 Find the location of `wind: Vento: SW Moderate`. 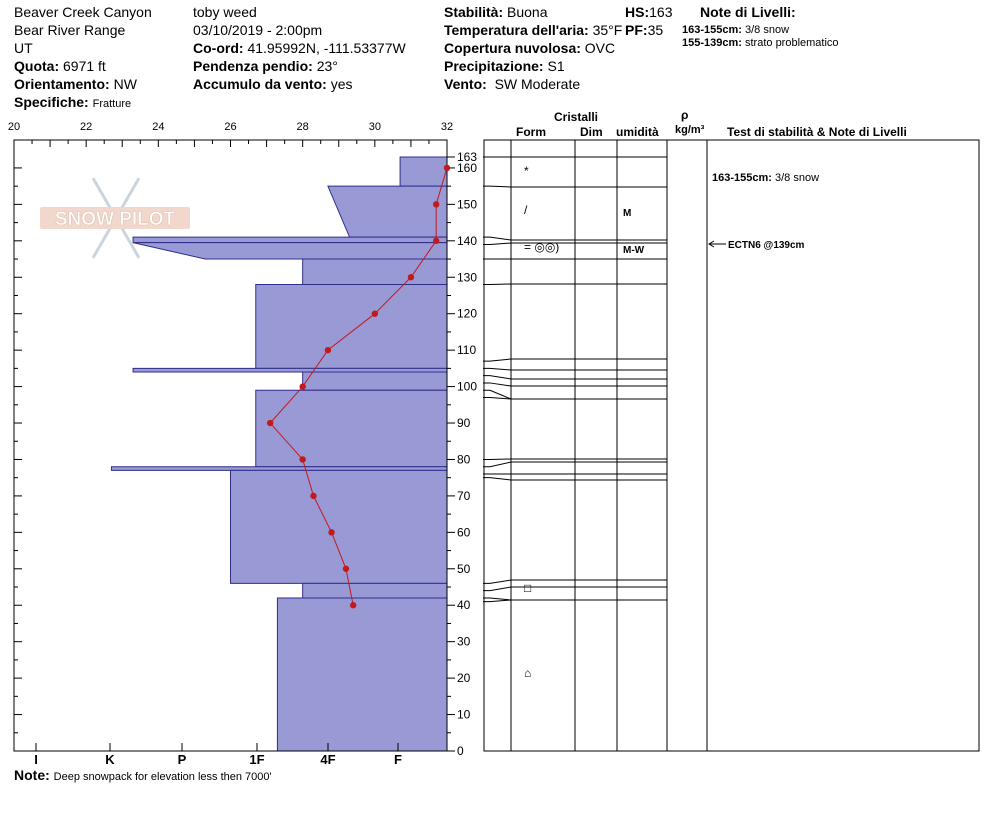

wind: Vento: SW Moderate is located at coordinates (512, 84).